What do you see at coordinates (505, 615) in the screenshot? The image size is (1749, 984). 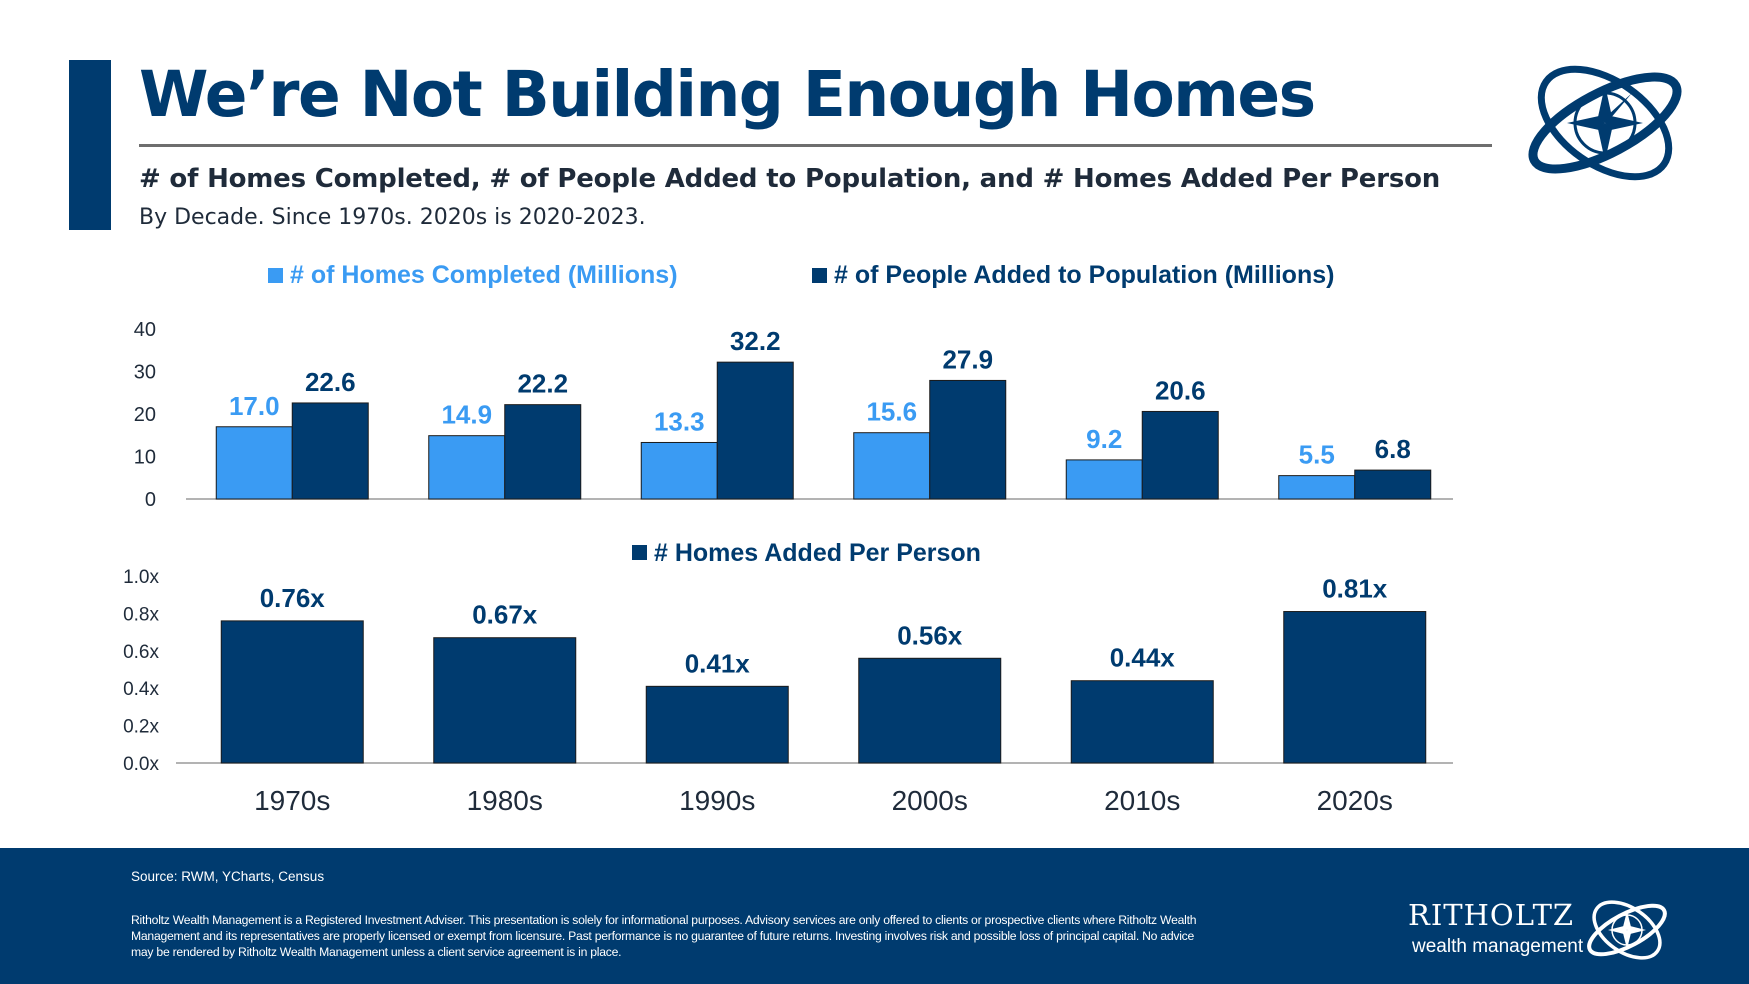 I see `data-label-per-person: 0.67x` at bounding box center [505, 615].